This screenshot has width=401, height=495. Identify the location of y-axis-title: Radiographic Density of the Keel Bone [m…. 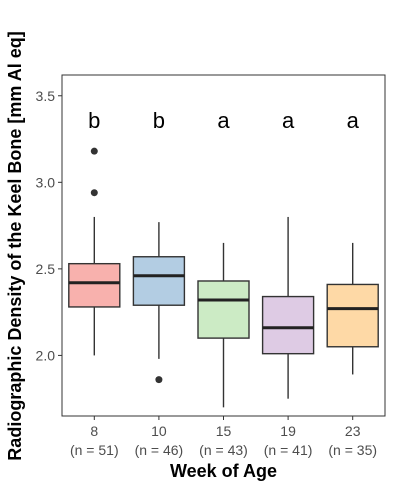
(15, 245).